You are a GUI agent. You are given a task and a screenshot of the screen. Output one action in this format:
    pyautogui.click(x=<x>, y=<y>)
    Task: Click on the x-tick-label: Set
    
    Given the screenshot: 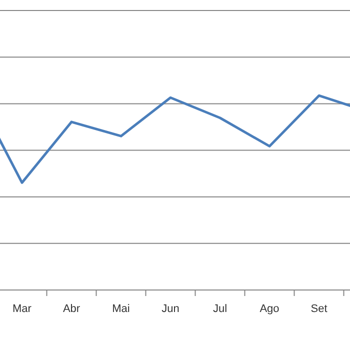 What is the action you would take?
    pyautogui.click(x=319, y=309)
    